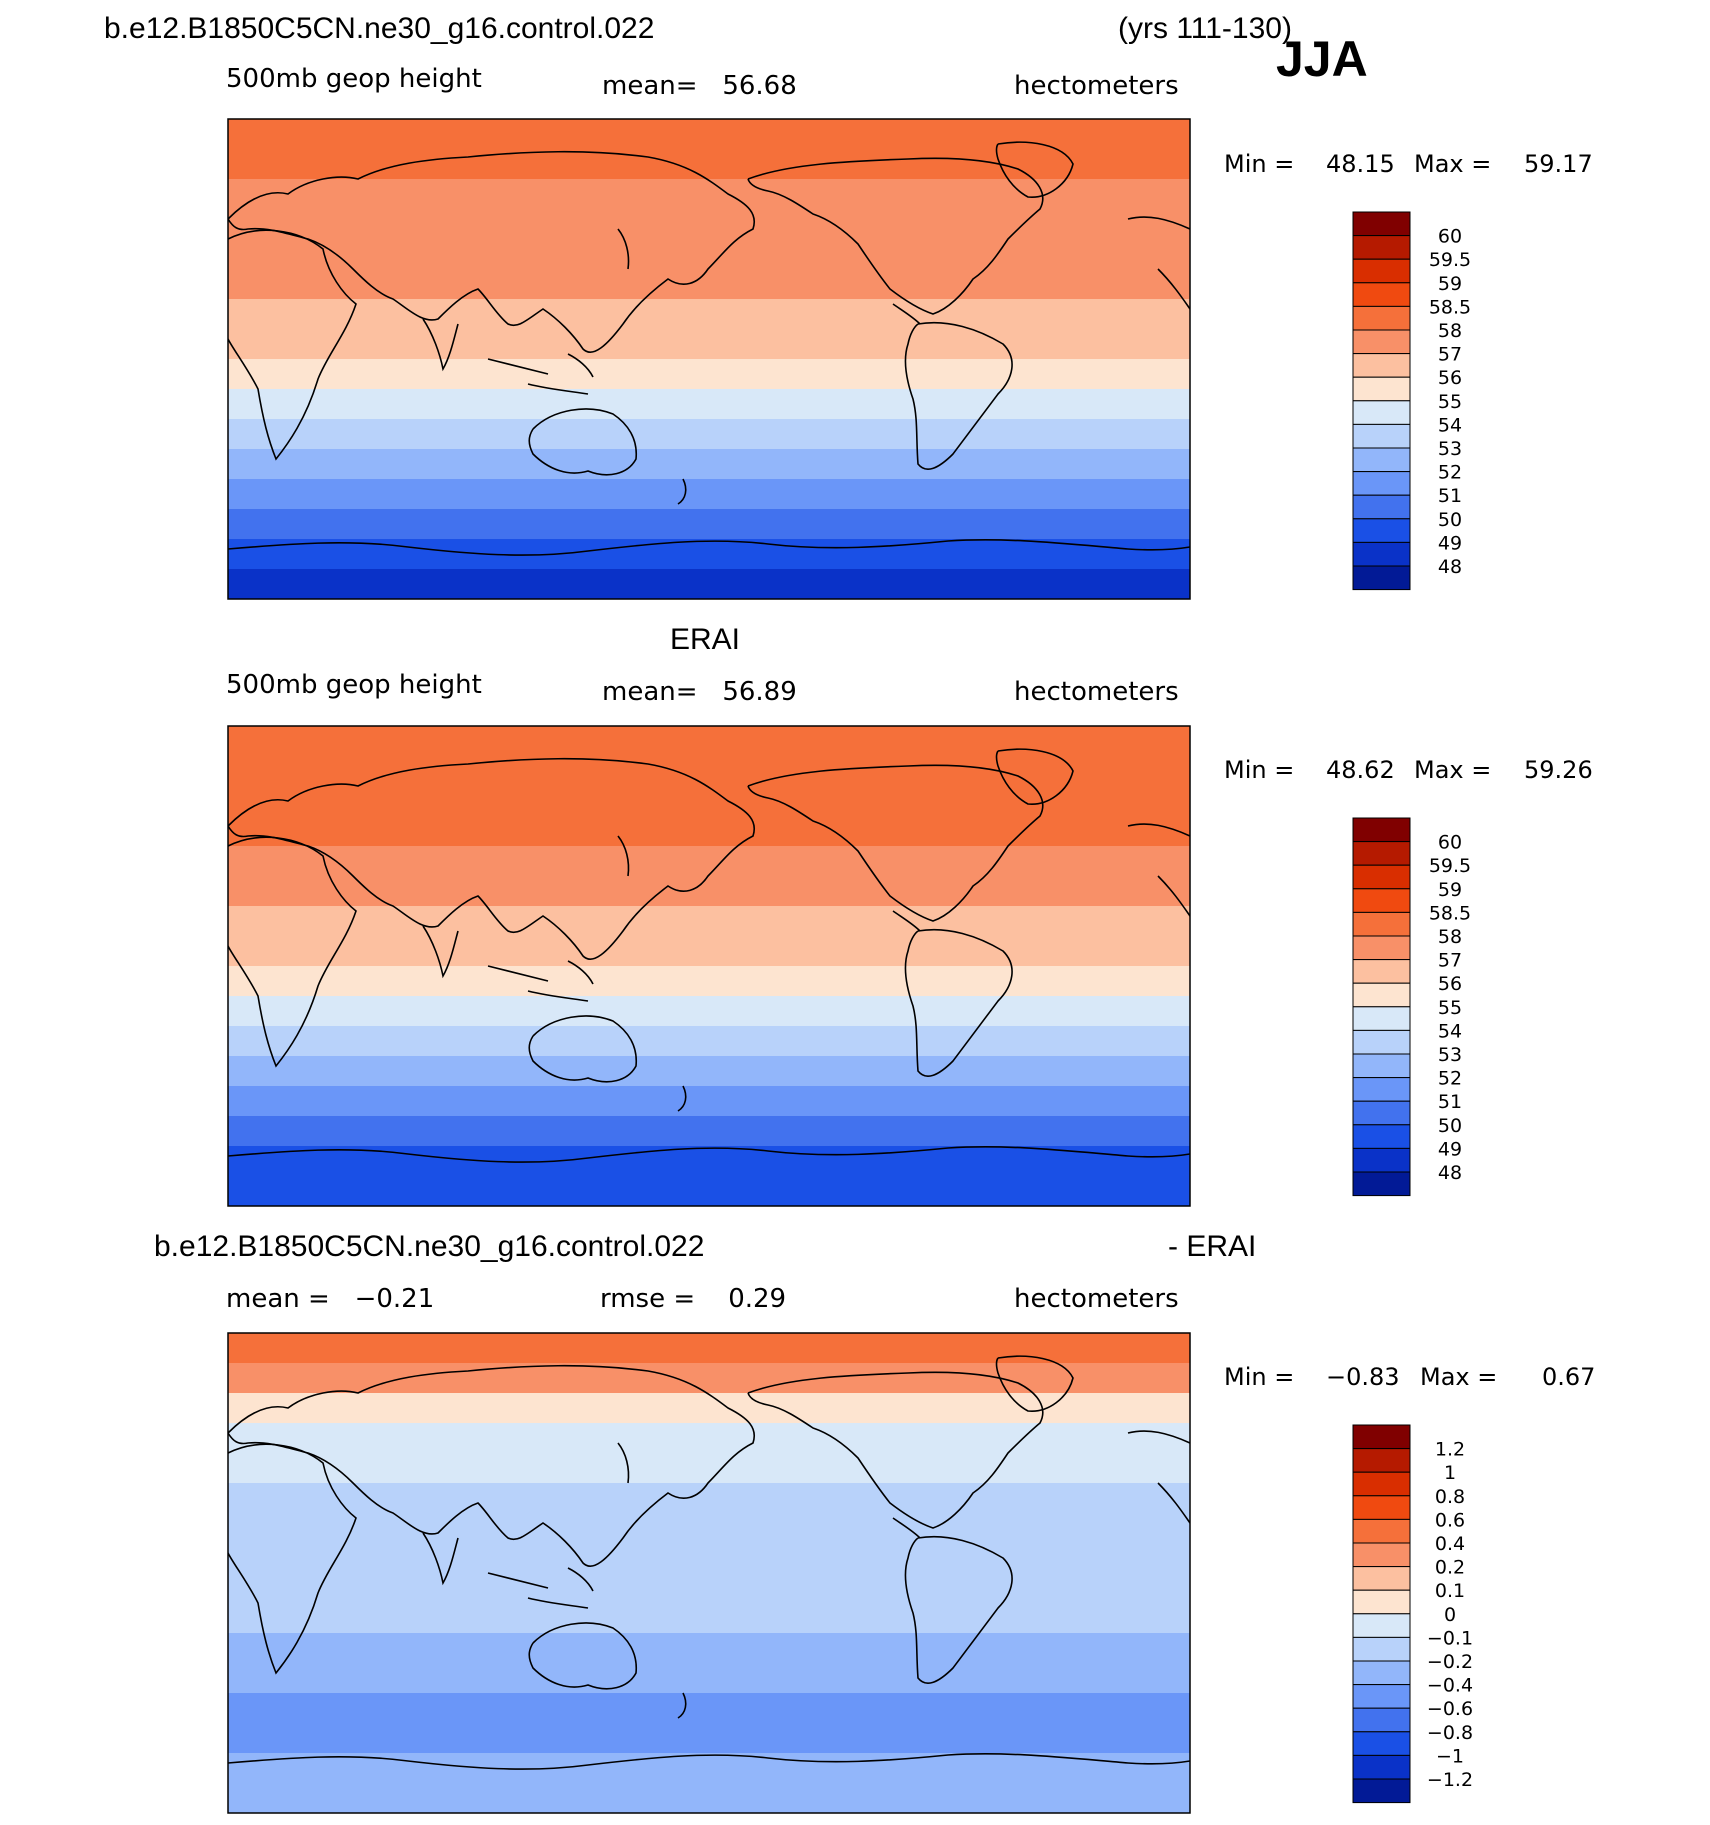 Image resolution: width=1710 pixels, height=1825 pixels. I want to click on colorbar-tick-label: 58, so click(1450, 937).